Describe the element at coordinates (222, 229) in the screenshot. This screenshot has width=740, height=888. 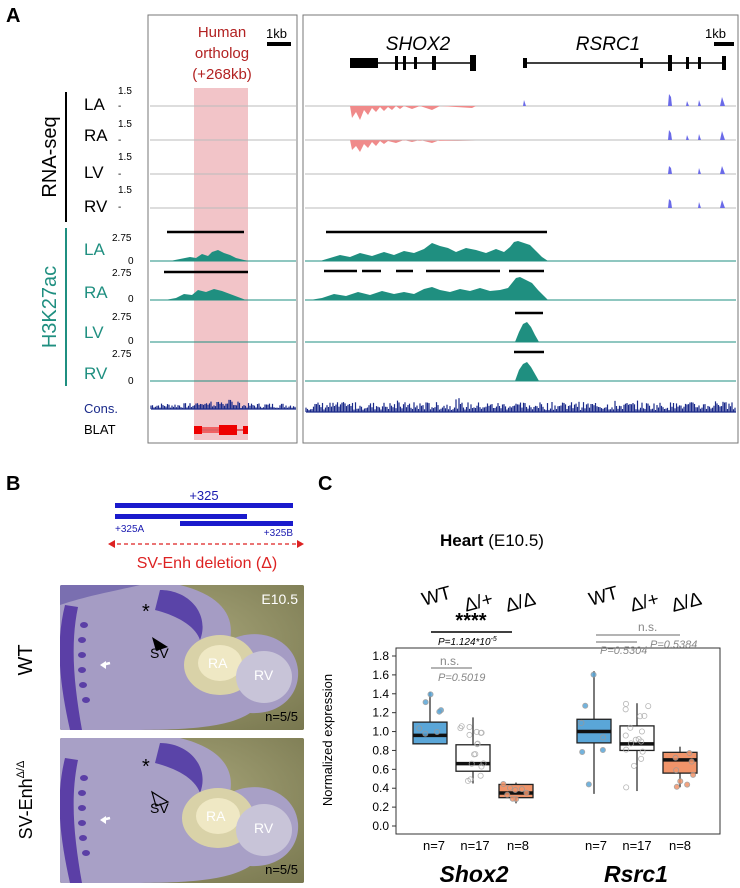
I see `left-locus-frame` at that location.